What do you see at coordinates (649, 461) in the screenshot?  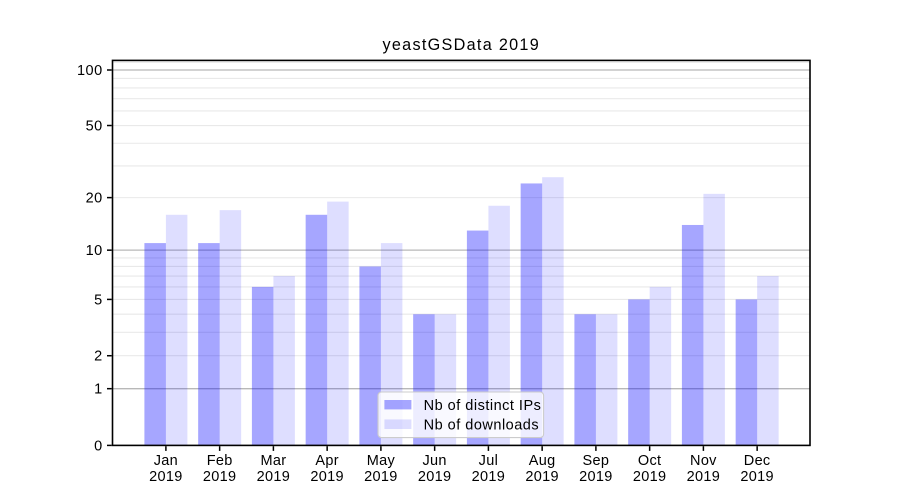 I see `svg-text: Oct` at bounding box center [649, 461].